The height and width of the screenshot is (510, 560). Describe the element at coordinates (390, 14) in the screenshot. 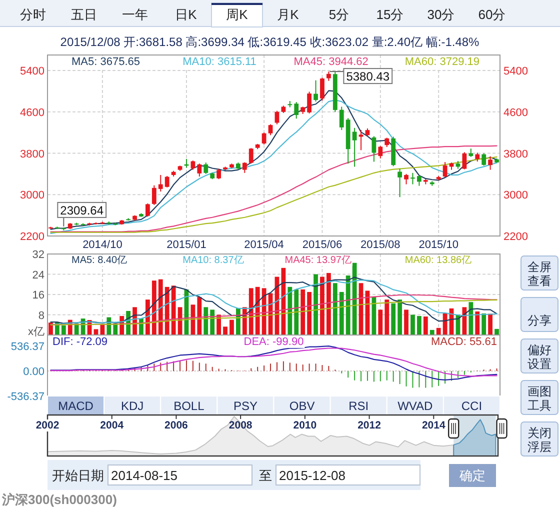

I see `label: 15分` at that location.